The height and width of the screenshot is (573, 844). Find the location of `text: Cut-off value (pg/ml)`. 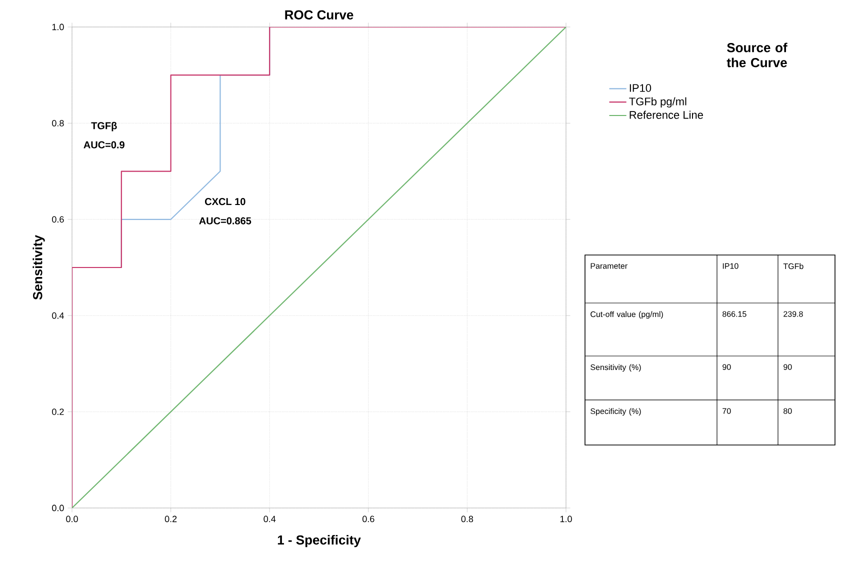

text: Cut-off value (pg/ml) is located at coordinates (626, 315).